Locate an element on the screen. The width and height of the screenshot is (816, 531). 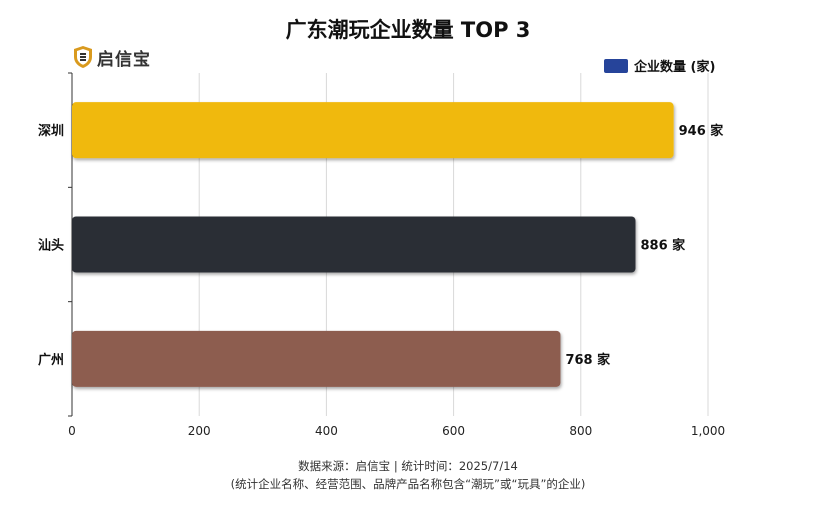
chart-title: 广东潮玩企业数量 TOP 3 is located at coordinates (408, 30).